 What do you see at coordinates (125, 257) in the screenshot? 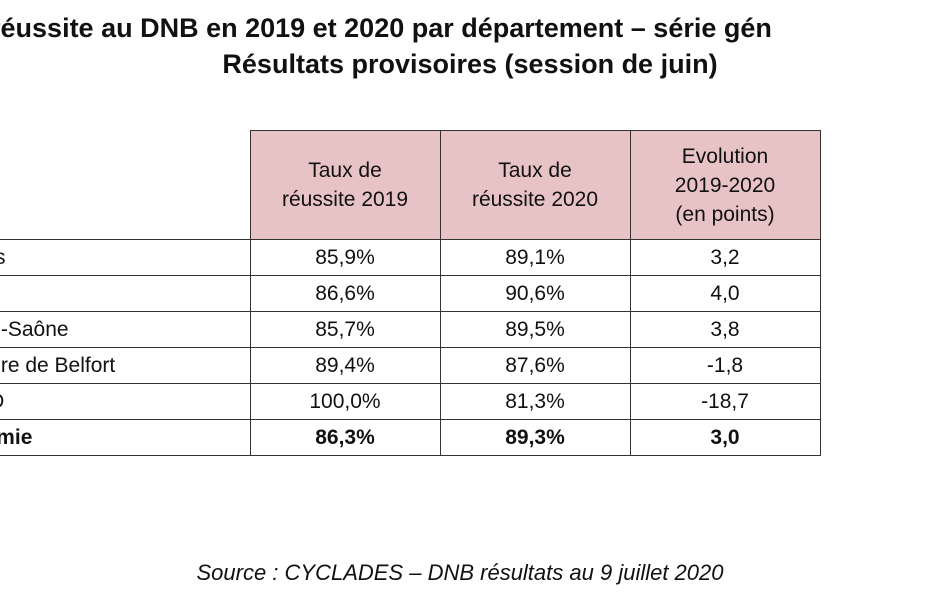
I see `row-department: oubs` at bounding box center [125, 257].